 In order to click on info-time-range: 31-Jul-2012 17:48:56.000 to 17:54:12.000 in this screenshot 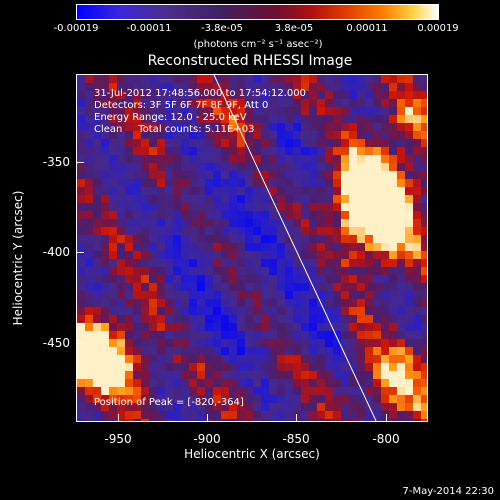, I will do `click(200, 93)`.